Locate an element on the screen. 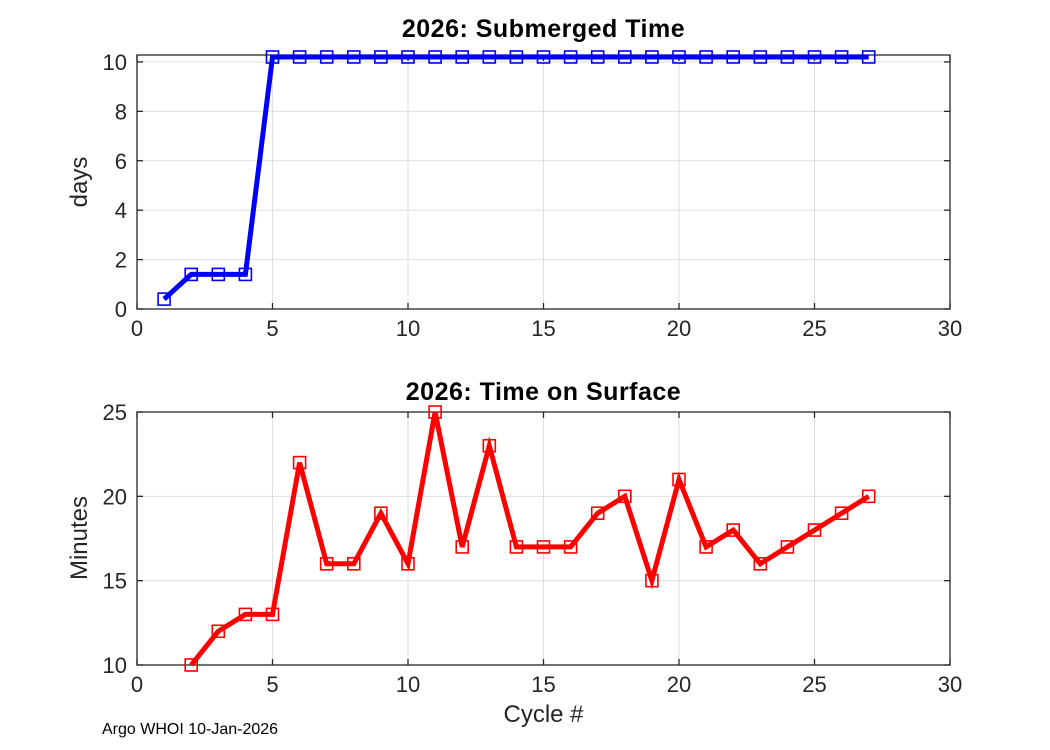  y-tick-labels: 10 15 20 25 is located at coordinates (115, 539).